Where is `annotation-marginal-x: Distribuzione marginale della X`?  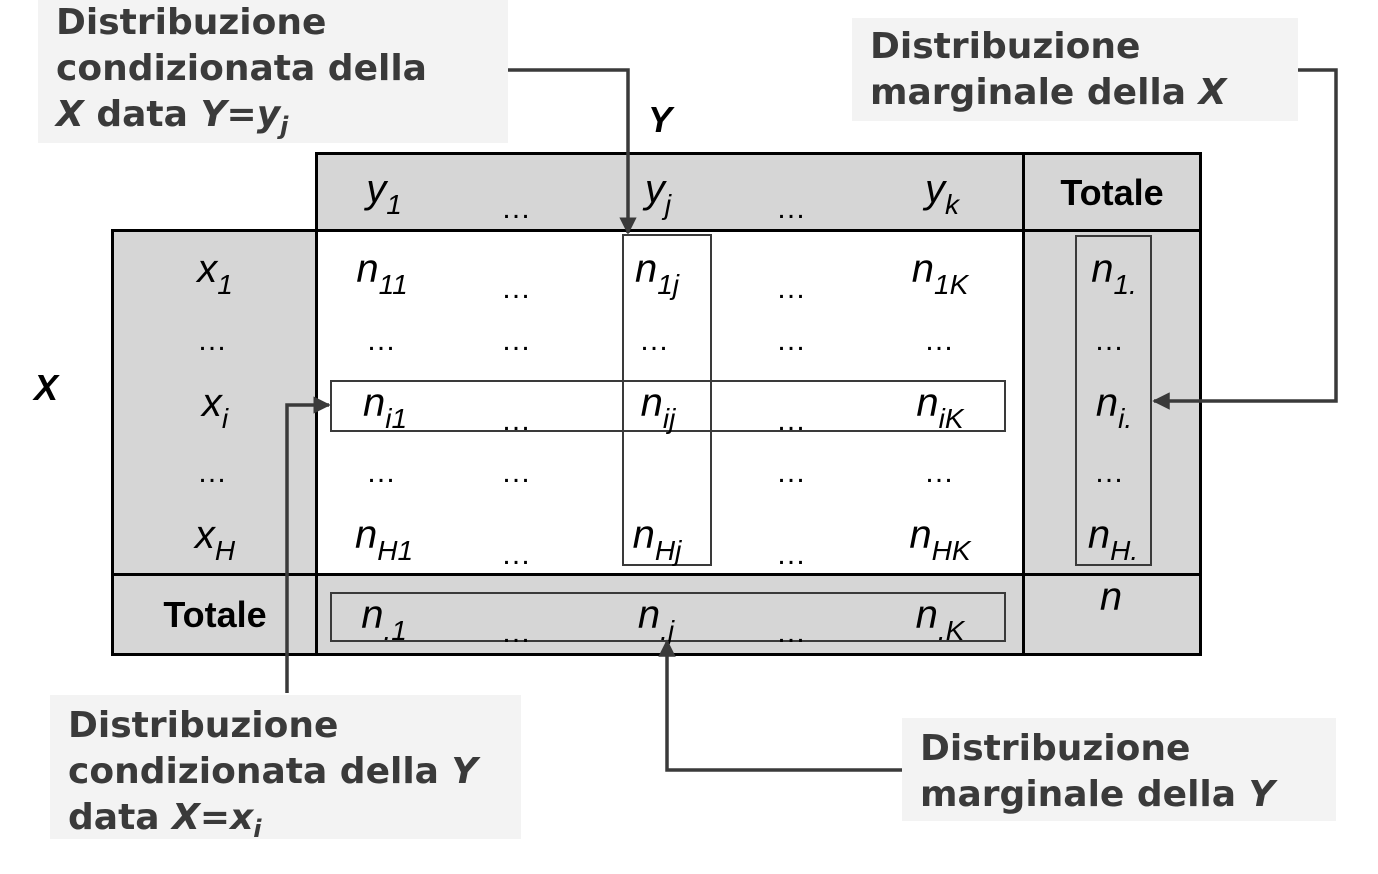 annotation-marginal-x: Distribuzione marginale della X is located at coordinates (1075, 69).